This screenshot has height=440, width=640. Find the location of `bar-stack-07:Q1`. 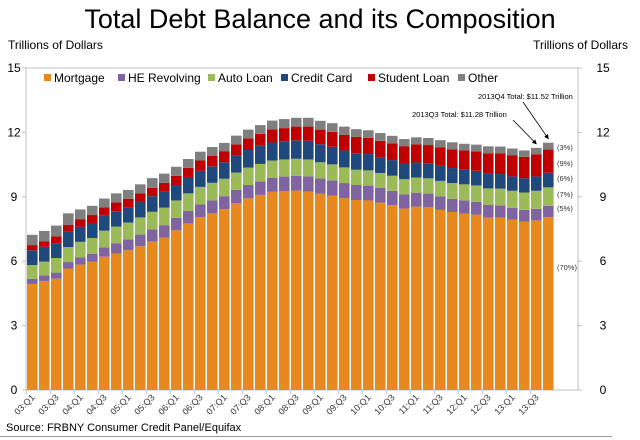

bar-stack-07:Q1 is located at coordinates (224, 266).